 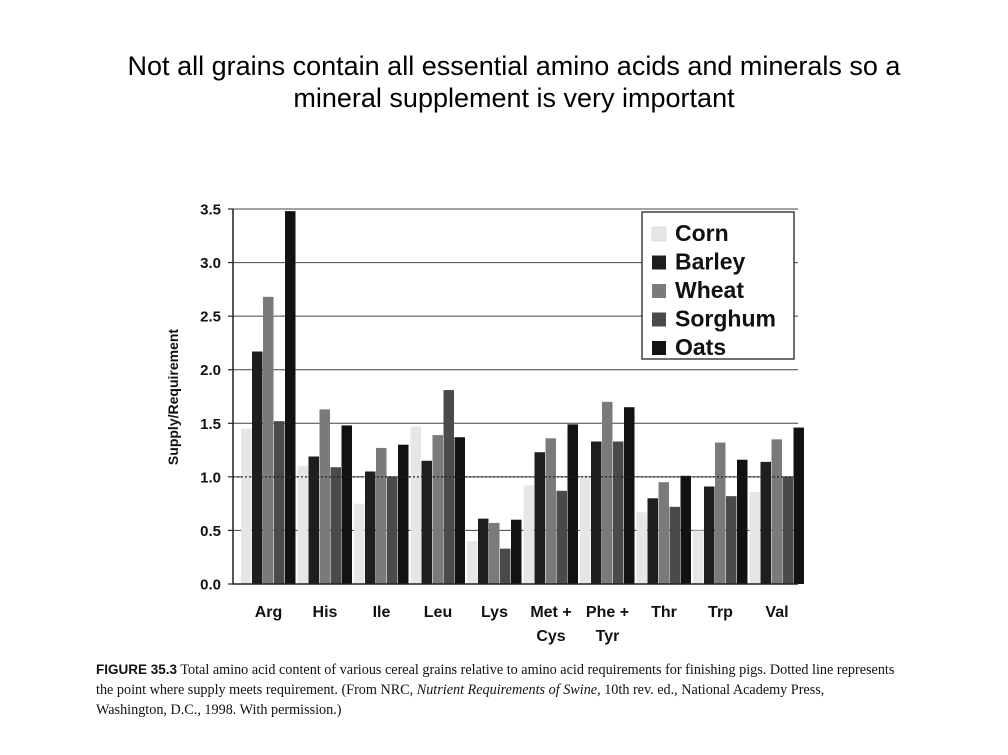 What do you see at coordinates (550, 612) in the screenshot?
I see `x-tick-label: Met +` at bounding box center [550, 612].